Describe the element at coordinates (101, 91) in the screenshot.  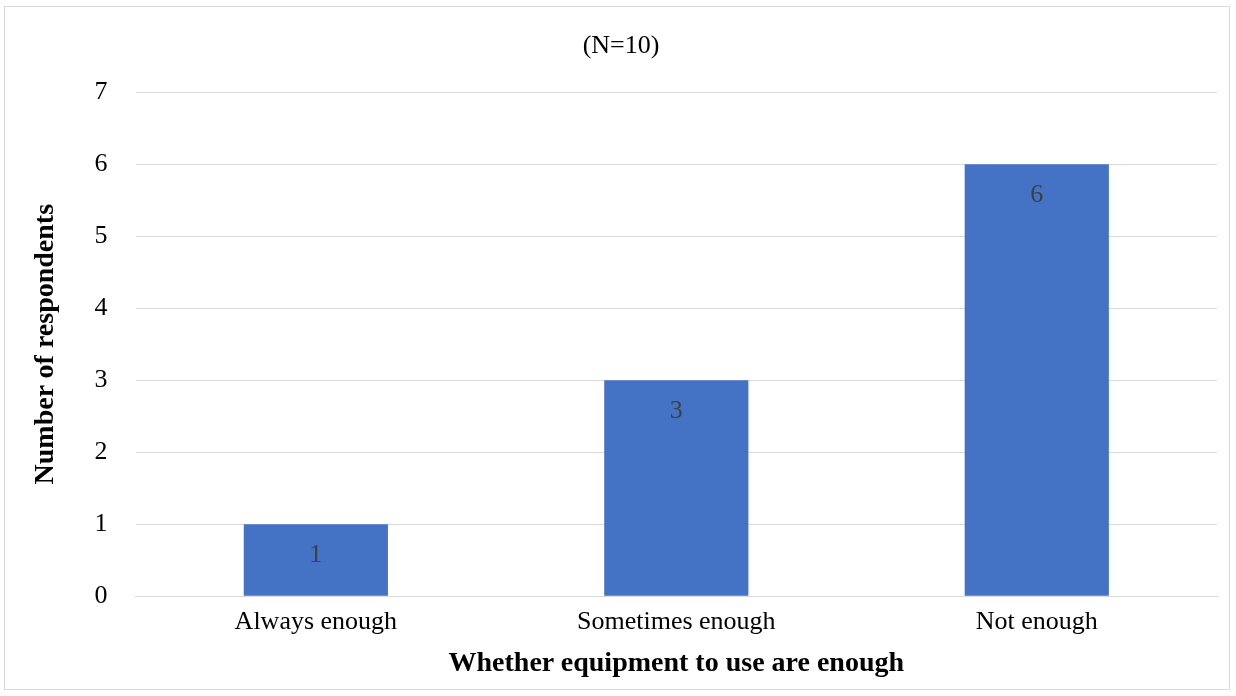
I see `y-tick-label: 7` at that location.